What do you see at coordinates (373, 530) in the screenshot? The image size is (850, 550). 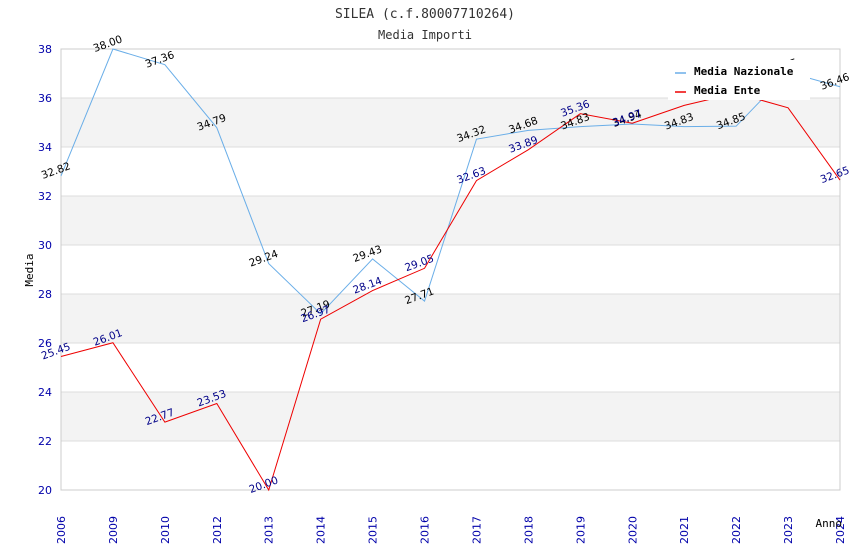 I see `x-tick-label-2015: 2015` at bounding box center [373, 530].